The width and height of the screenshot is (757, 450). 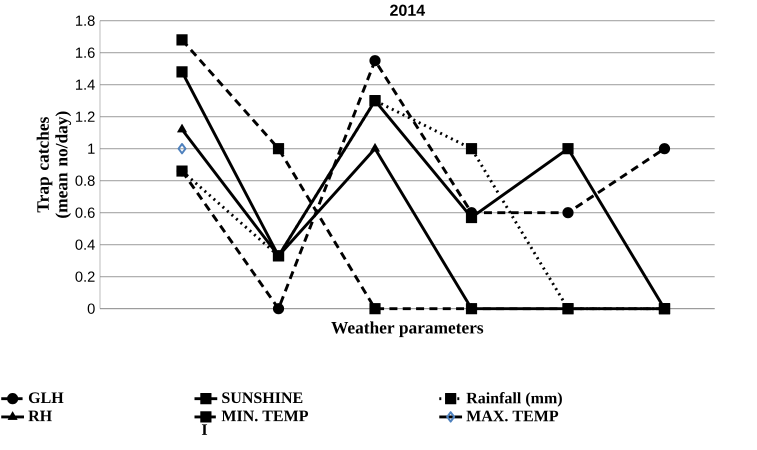 I want to click on y-tick-label: 1.6, so click(x=85, y=52).